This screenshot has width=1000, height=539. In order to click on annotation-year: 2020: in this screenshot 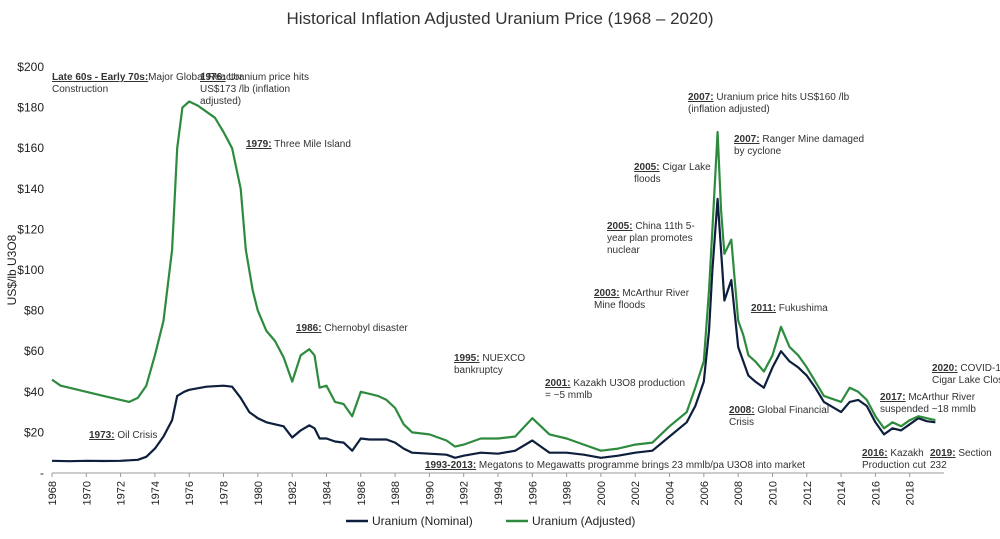, I will do `click(945, 368)`.